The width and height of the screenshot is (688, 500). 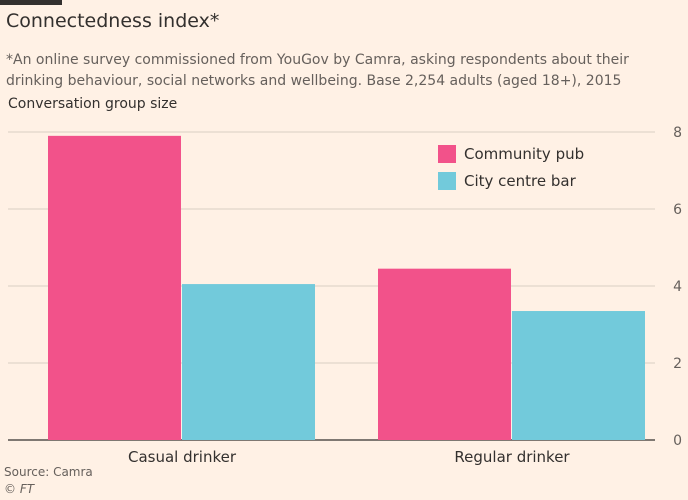 I want to click on y-tick-label: 4, so click(x=677, y=287).